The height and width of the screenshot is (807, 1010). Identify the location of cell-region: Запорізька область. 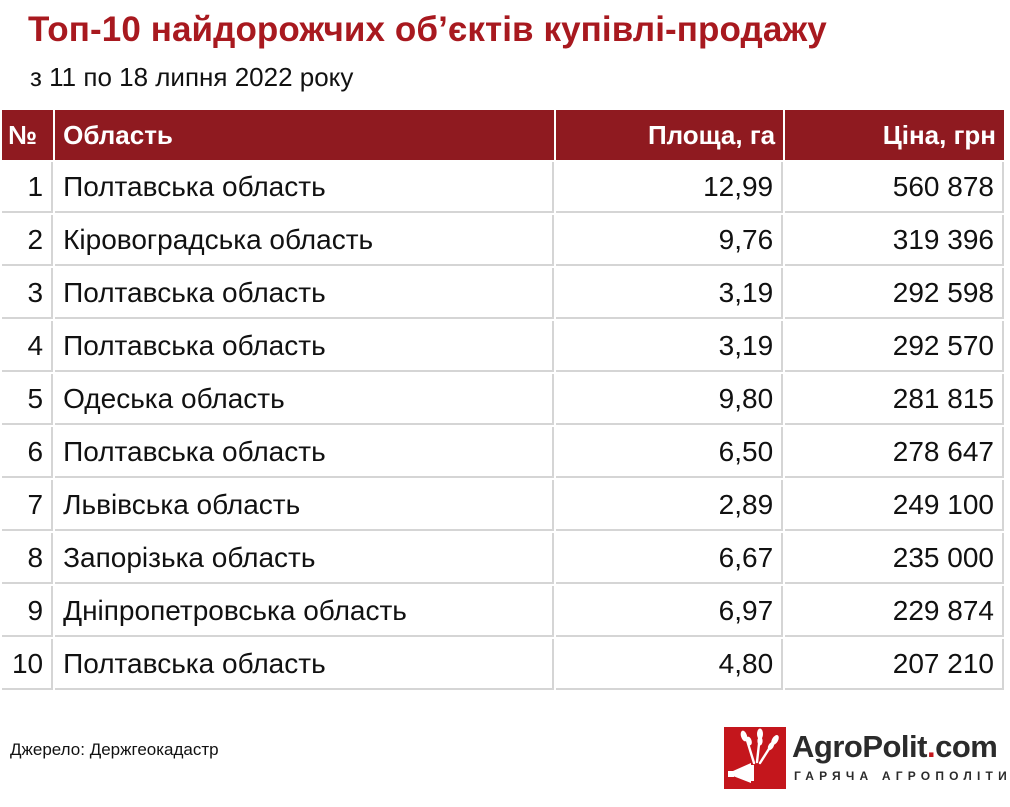
(305, 558).